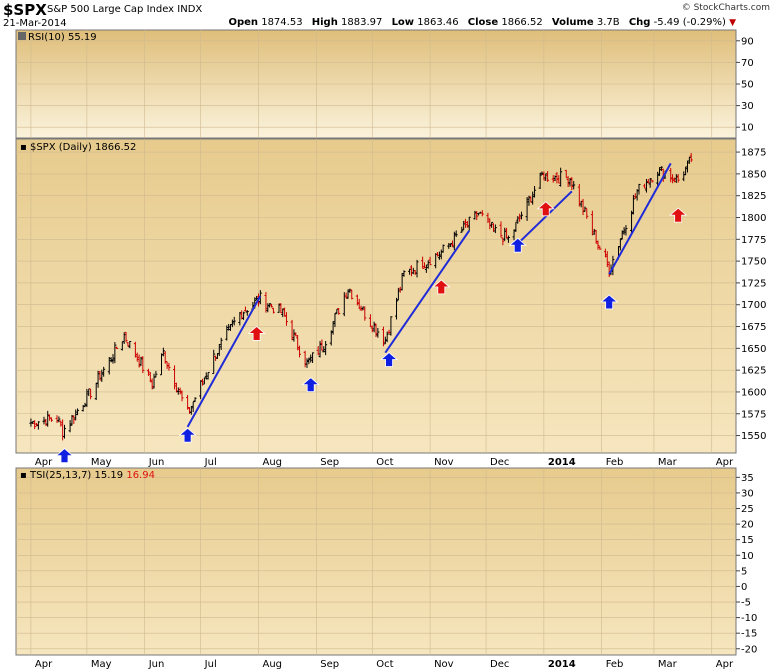  I want to click on y-tick-label: 1700, so click(753, 305).